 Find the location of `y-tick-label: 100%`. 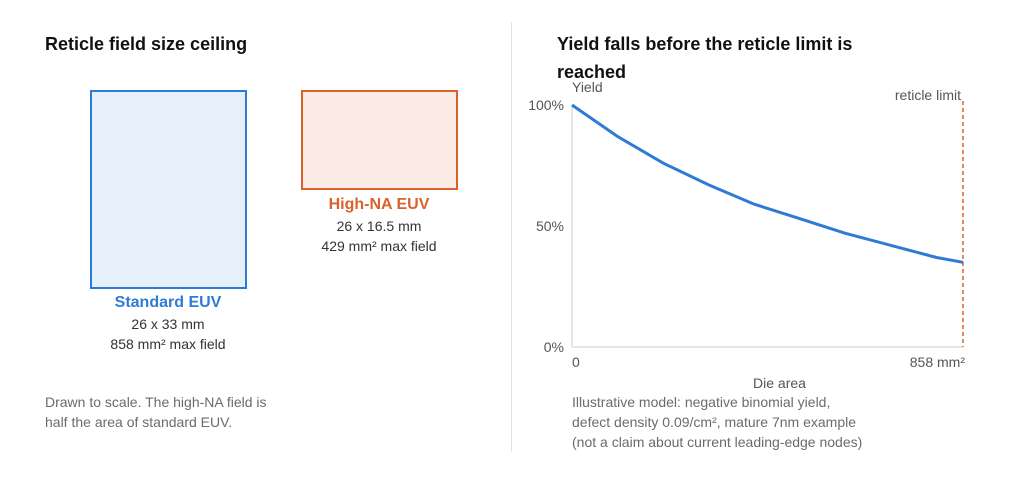

y-tick-label: 100% is located at coordinates (546, 105).